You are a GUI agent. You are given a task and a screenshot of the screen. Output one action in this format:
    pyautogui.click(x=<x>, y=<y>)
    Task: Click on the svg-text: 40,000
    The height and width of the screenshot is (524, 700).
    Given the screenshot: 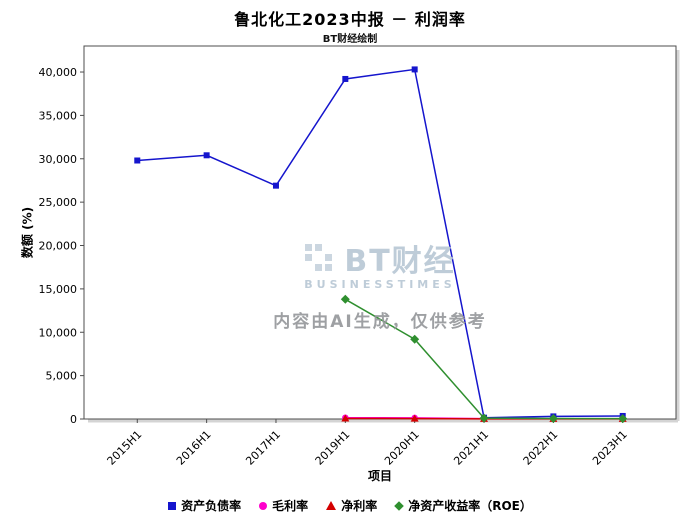 What is the action you would take?
    pyautogui.click(x=58, y=72)
    